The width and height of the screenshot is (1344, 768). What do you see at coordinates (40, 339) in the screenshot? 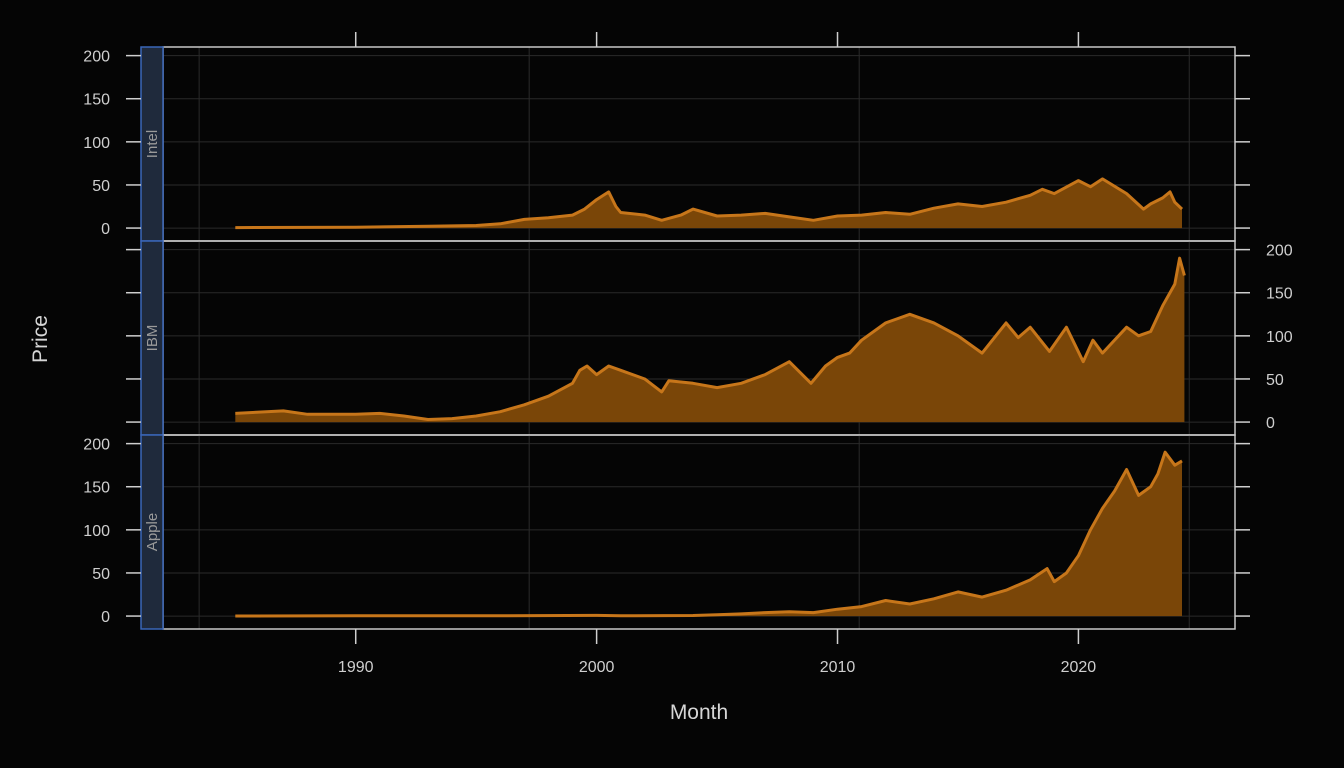
I see `y-axis-title: Price` at bounding box center [40, 339].